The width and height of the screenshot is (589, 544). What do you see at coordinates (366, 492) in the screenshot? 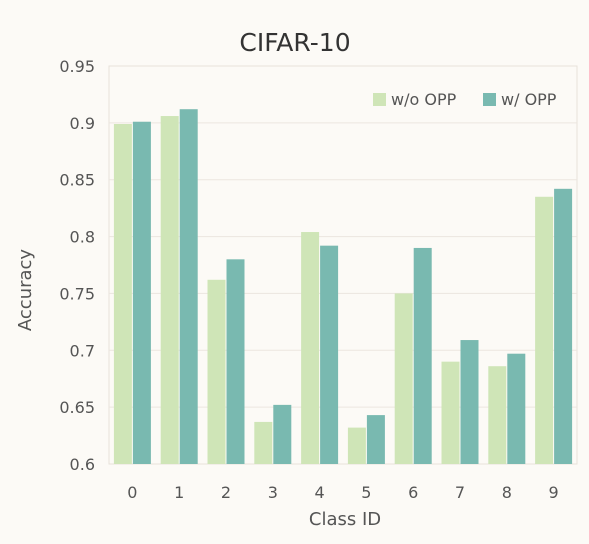
I see `x-tick-label: 5` at bounding box center [366, 492].